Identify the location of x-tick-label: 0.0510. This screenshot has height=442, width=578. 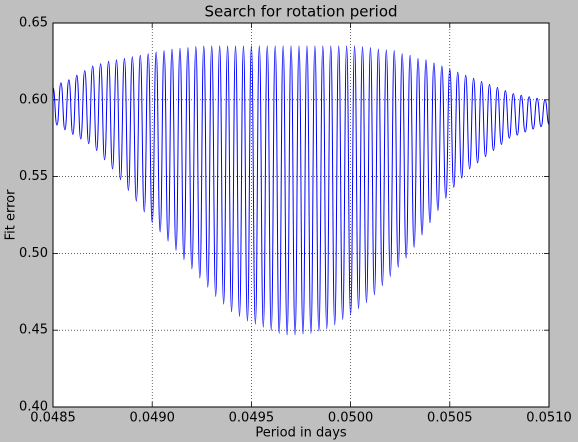
(549, 418).